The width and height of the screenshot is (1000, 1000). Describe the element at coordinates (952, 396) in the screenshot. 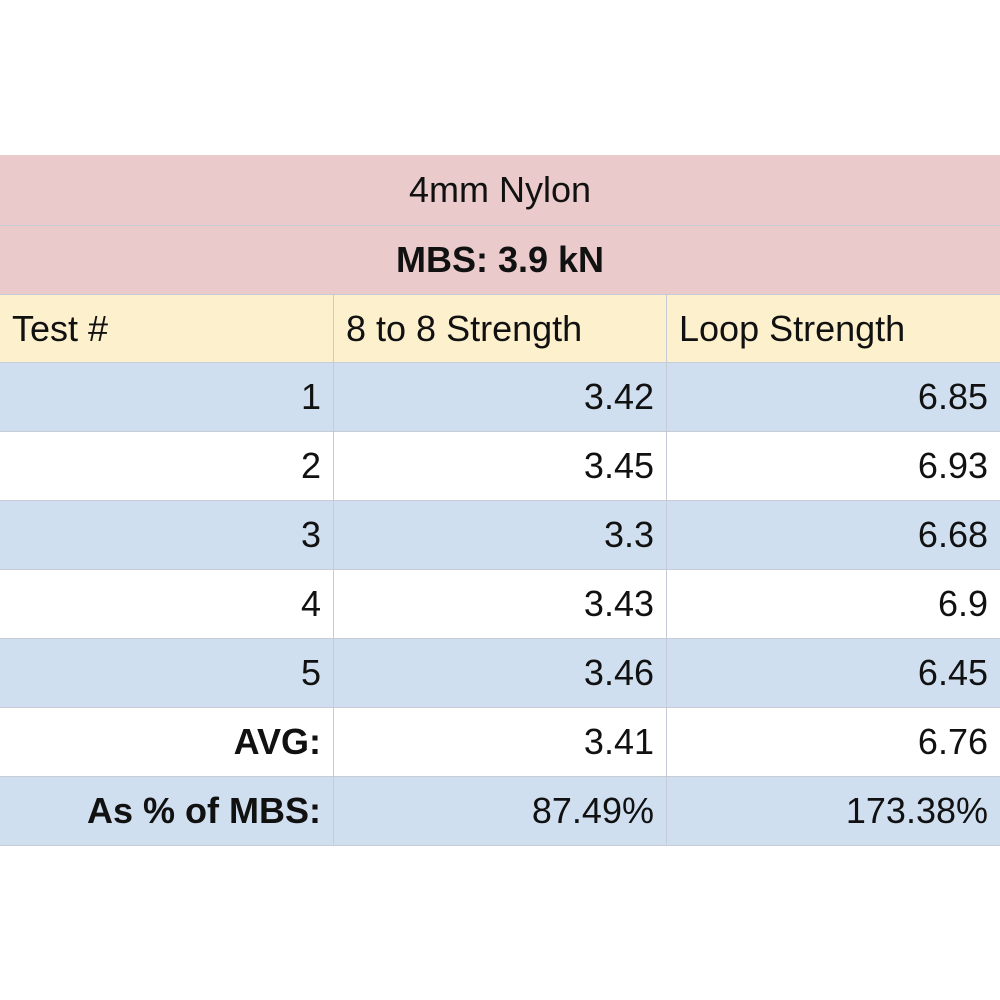

I see `data-cell: 6.85` at that location.